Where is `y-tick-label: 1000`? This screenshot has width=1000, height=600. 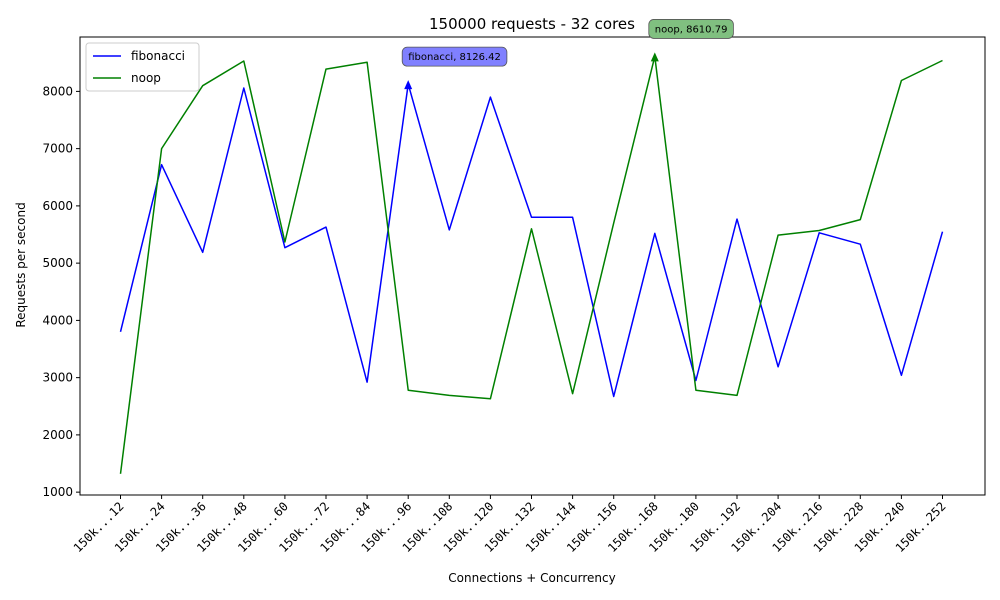
y-tick-label: 1000 is located at coordinates (57, 492).